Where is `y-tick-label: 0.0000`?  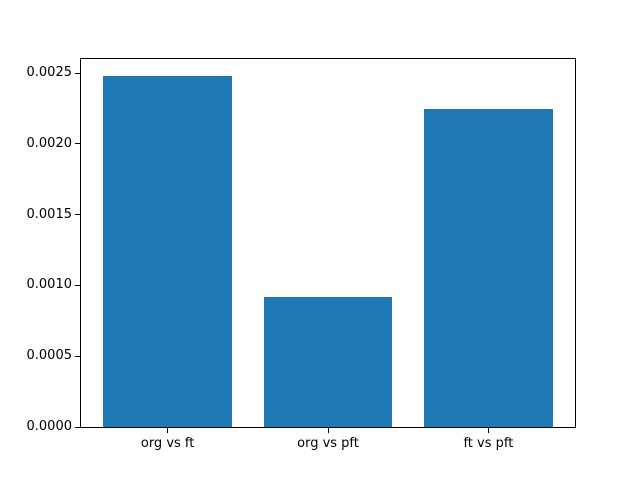 y-tick-label: 0.0000 is located at coordinates (49, 426).